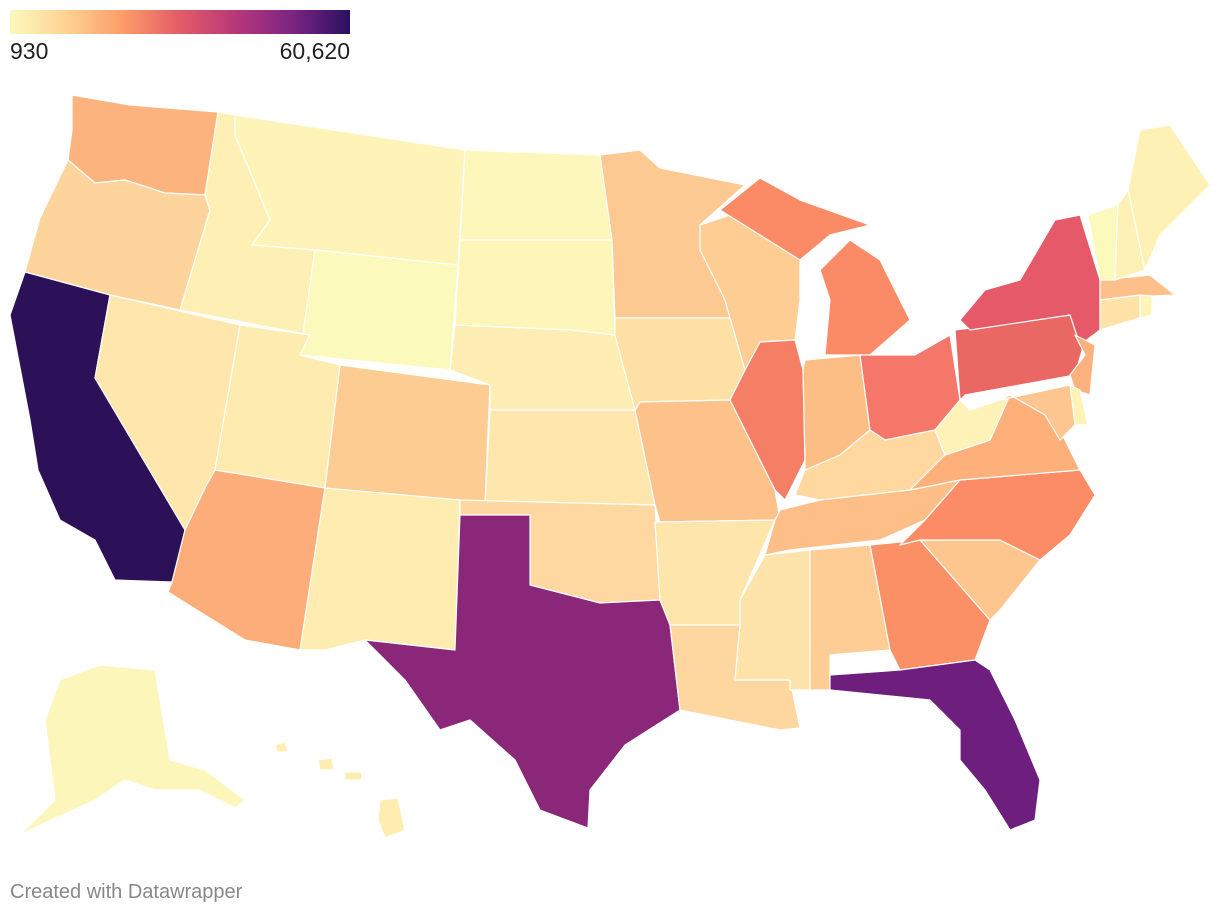  What do you see at coordinates (1146, 306) in the screenshot?
I see `state-rhode-island` at bounding box center [1146, 306].